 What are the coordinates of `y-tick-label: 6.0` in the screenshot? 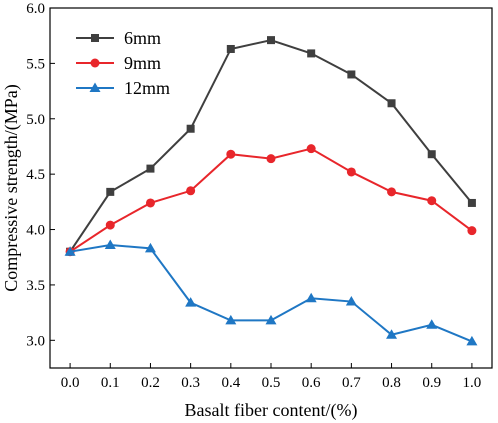 It's located at (35, 9).